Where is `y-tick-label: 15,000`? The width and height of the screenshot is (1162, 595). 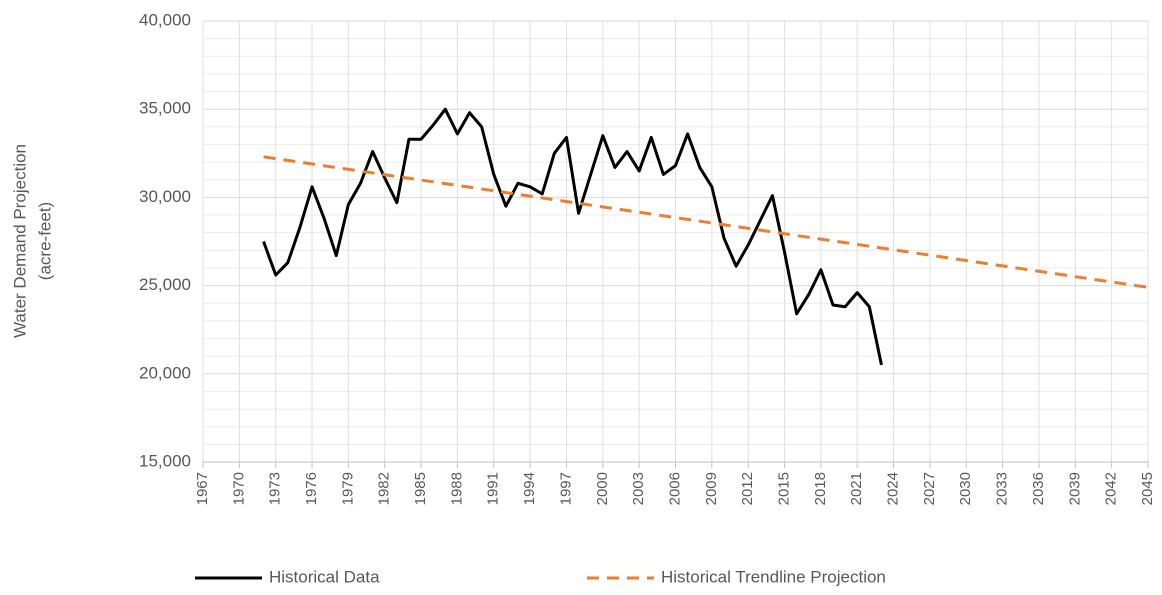 y-tick-label: 15,000 is located at coordinates (165, 460).